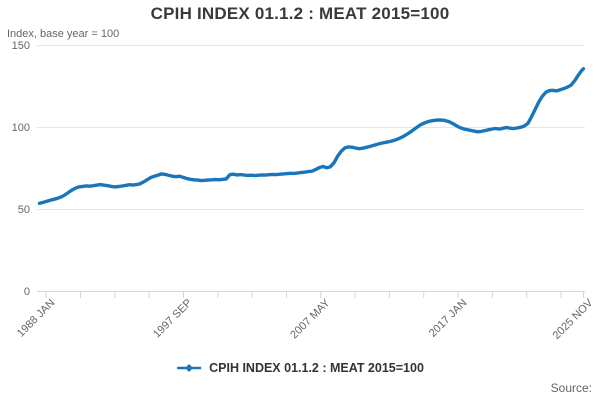  I want to click on legend-item-cpih-meat: CPIH INDEX 01.1.2 : MEAT 2015=100, so click(300, 368).